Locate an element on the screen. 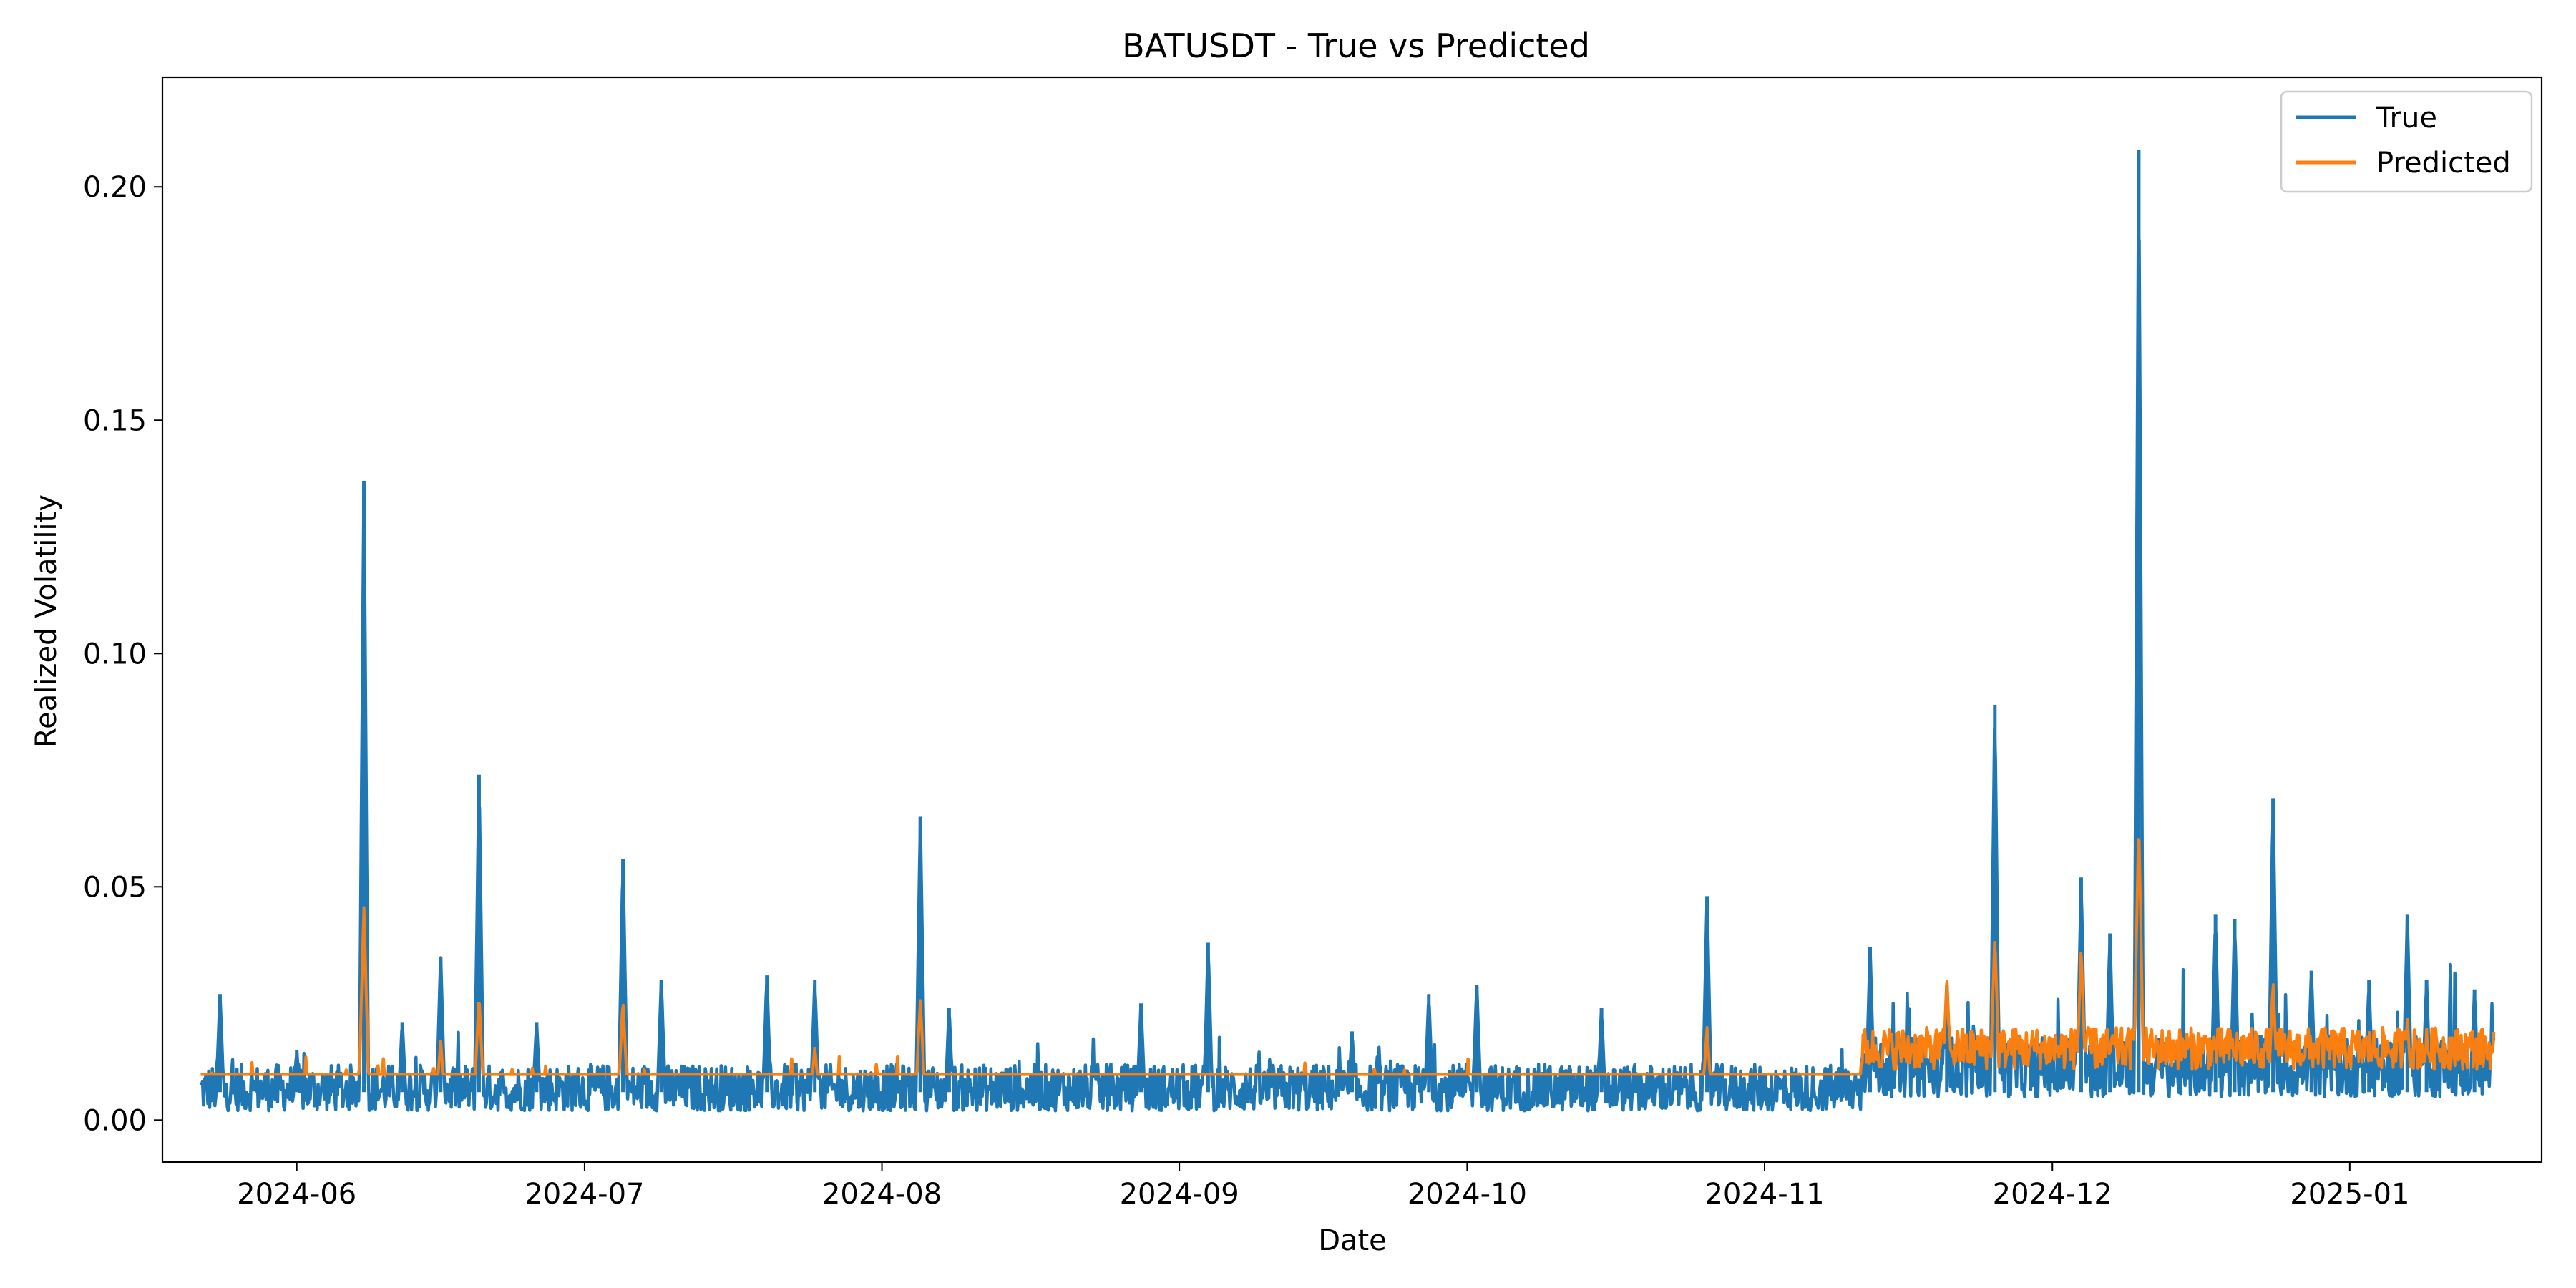  x-tick-label: 2024-07 is located at coordinates (584, 1194).